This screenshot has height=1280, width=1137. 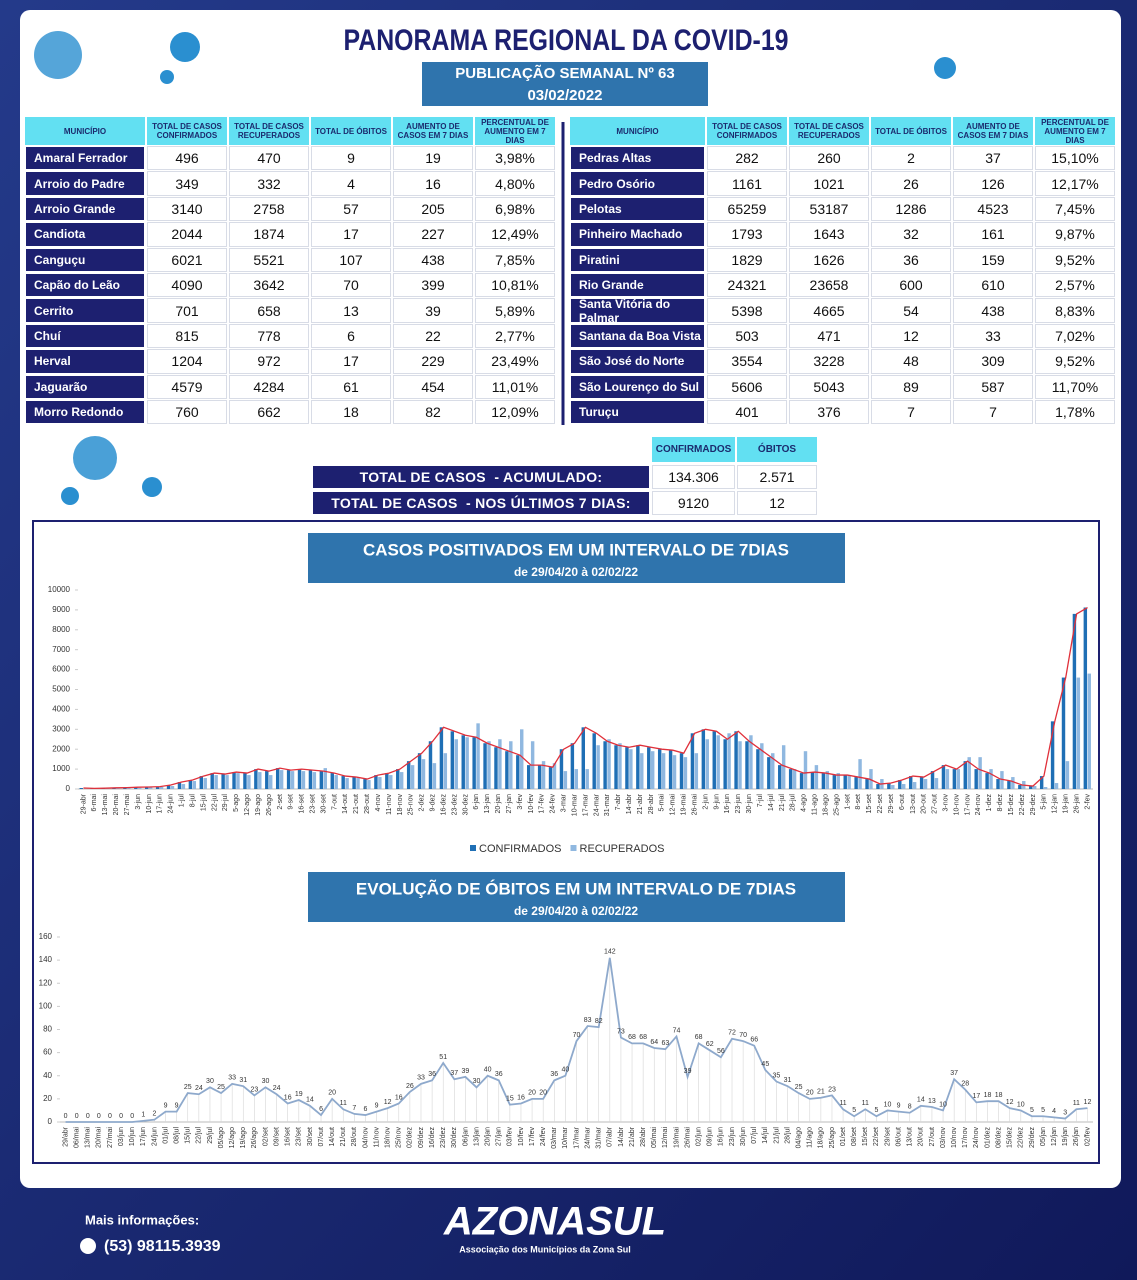 I want to click on x-tick-label: 22/set, so click(x=876, y=1136).